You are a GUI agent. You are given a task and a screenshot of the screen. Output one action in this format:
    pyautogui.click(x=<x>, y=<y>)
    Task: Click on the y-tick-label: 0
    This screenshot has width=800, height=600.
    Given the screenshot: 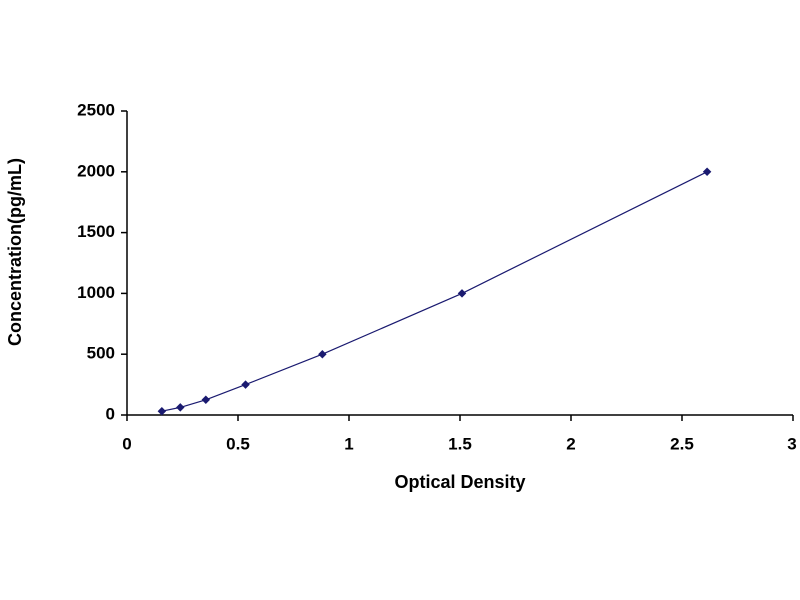 What is the action you would take?
    pyautogui.click(x=110, y=413)
    